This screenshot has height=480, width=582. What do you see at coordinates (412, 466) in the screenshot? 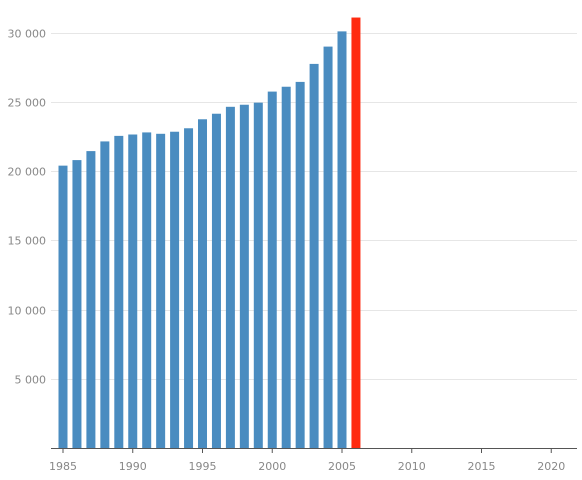
I see `x-tick-label: 2010` at bounding box center [412, 466].